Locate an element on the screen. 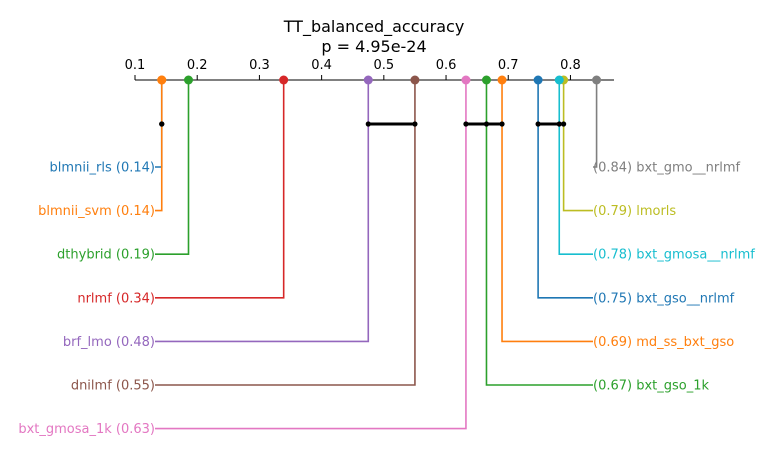  method-label-lmorls: (0.79) lmorls is located at coordinates (634, 211).